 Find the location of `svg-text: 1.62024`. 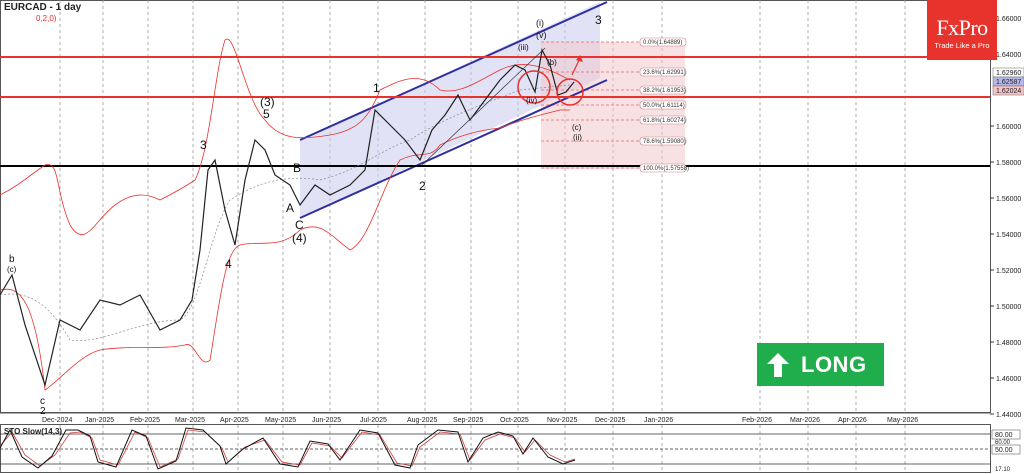

svg-text: 1.62024 is located at coordinates (1008, 91).